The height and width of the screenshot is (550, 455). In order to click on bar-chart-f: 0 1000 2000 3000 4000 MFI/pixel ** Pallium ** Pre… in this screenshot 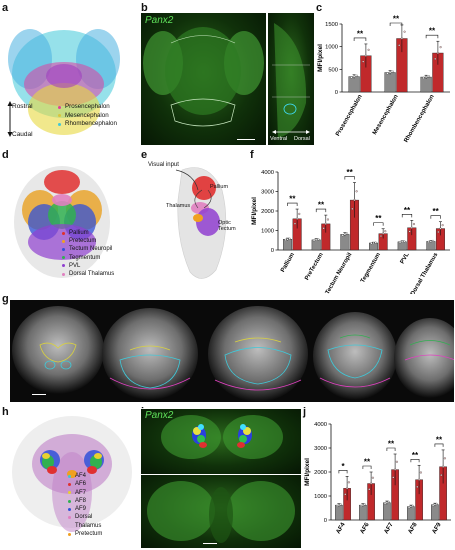, I will do `click(350, 231)`.